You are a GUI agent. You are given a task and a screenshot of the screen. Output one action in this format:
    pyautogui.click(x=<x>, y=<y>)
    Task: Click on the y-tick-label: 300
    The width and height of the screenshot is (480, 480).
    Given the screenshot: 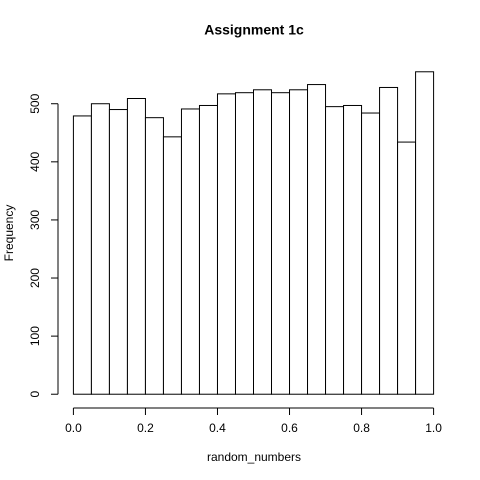 What is the action you would take?
    pyautogui.click(x=35, y=220)
    